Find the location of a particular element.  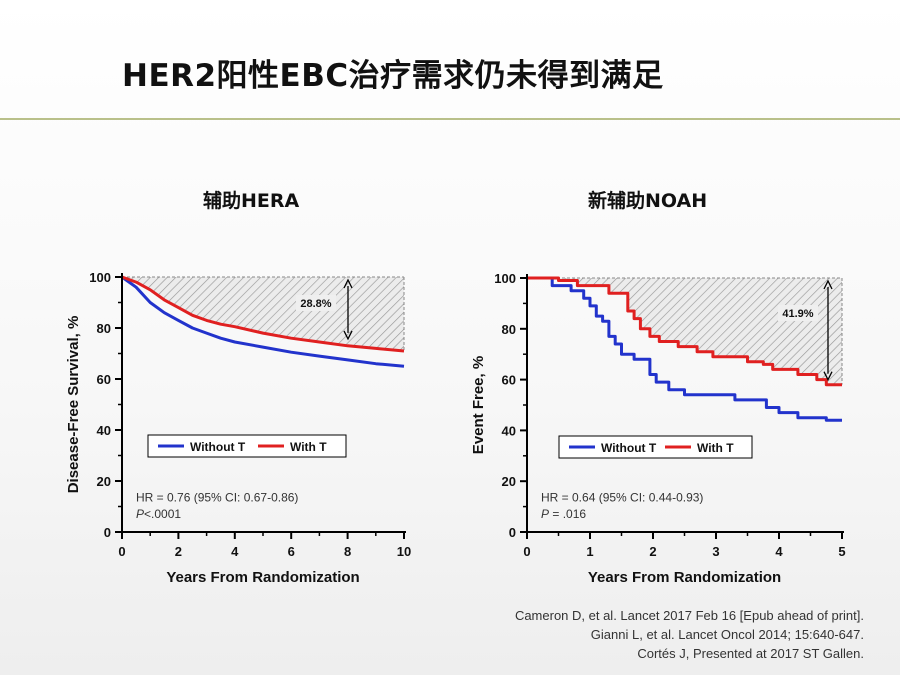

p-value-text: P = .016 is located at coordinates (563, 514).